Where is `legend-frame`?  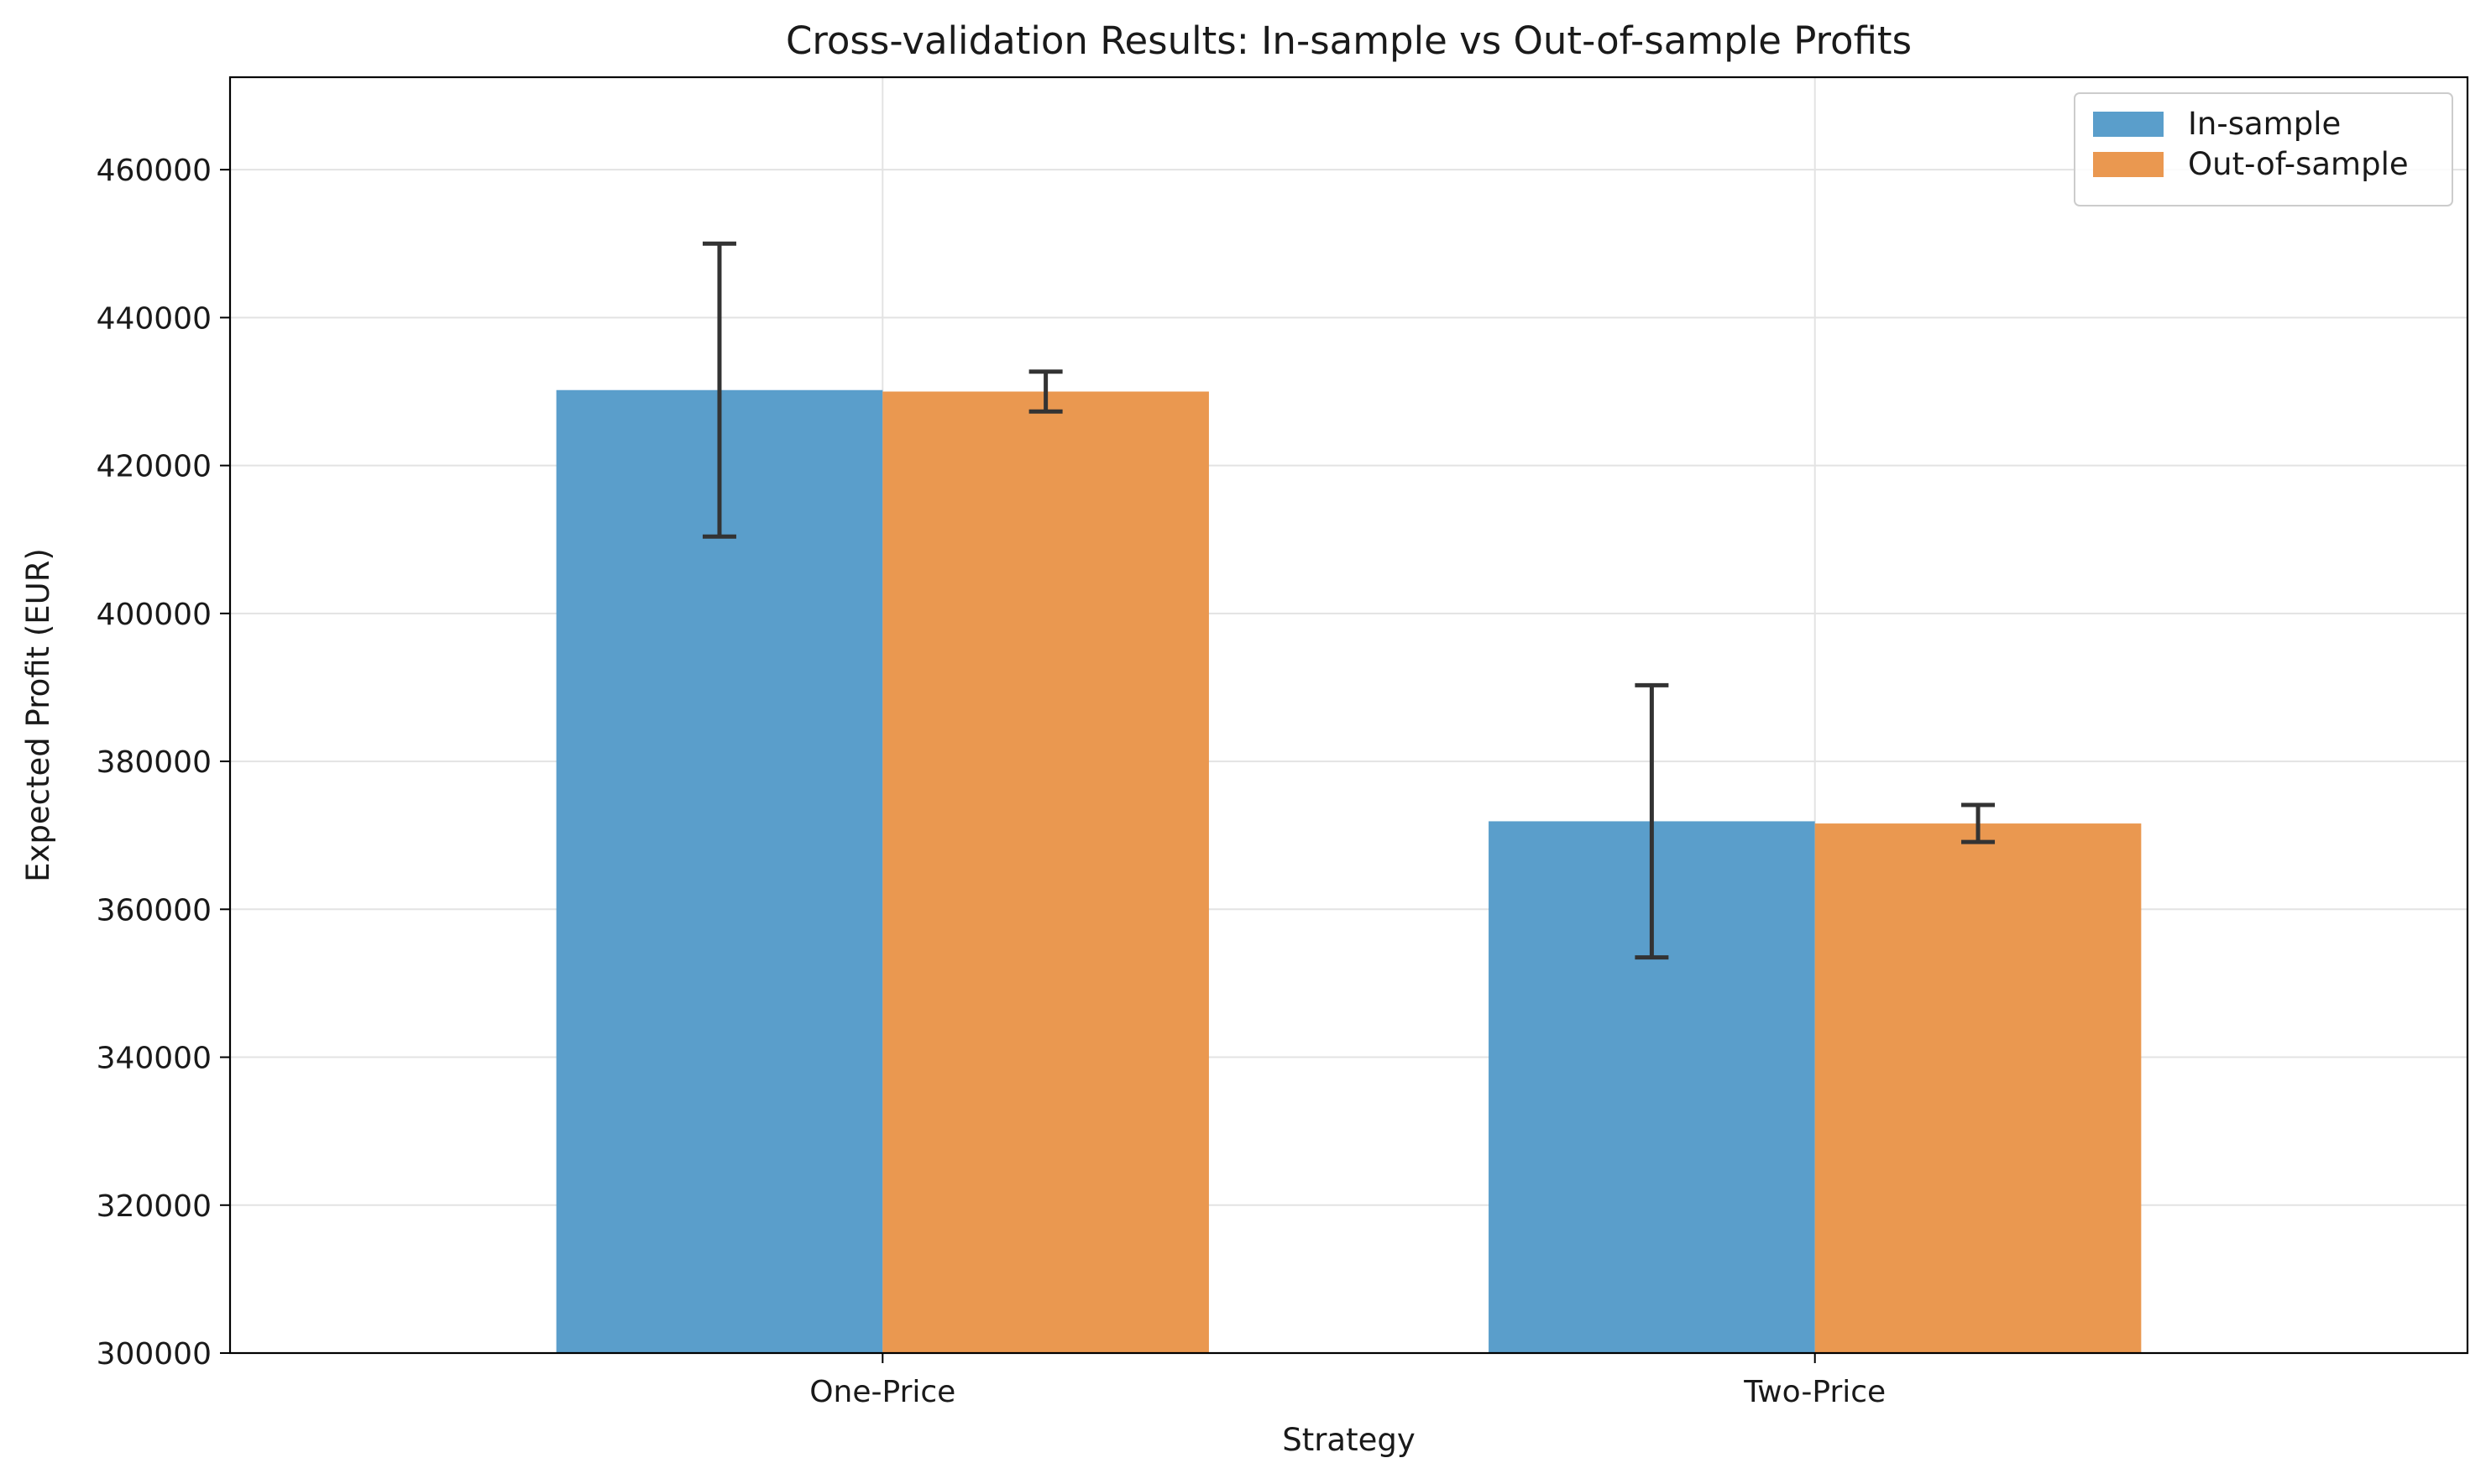
legend-frame is located at coordinates (2264, 149).